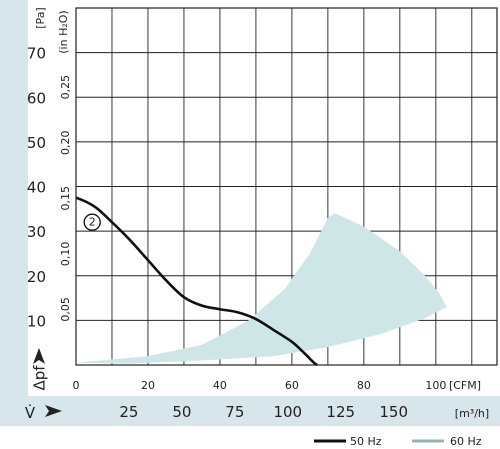 This screenshot has height=449, width=500. Describe the element at coordinates (40, 378) in the screenshot. I see `y-axis-label: Δpf` at that location.